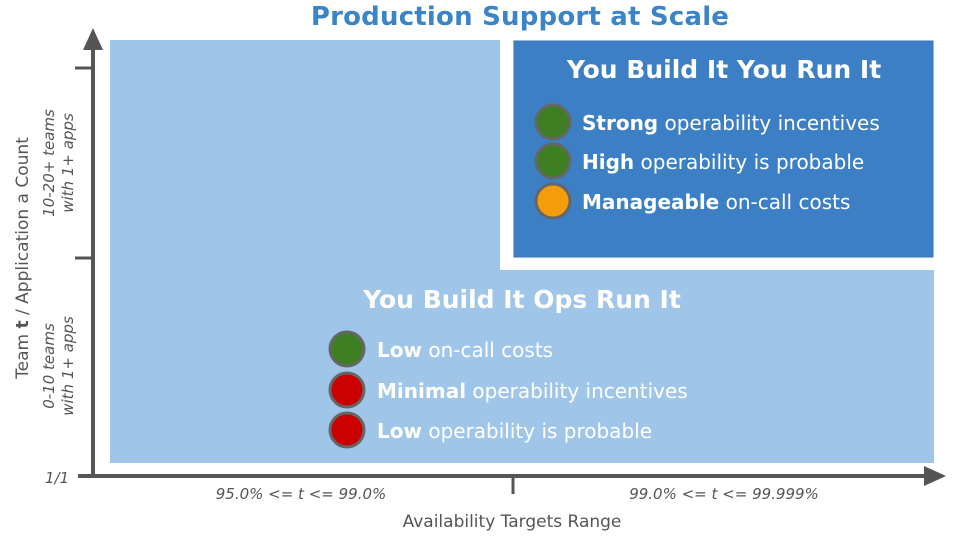  I want to click on svg-text: Low on-call costs, so click(465, 350).